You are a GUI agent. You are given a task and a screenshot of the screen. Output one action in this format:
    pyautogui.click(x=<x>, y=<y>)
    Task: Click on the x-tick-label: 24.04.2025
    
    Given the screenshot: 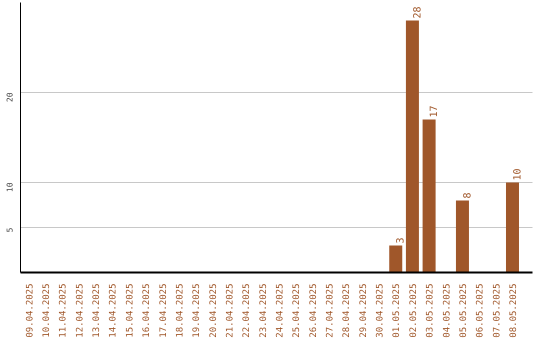 What is the action you would take?
    pyautogui.click(x=281, y=310)
    